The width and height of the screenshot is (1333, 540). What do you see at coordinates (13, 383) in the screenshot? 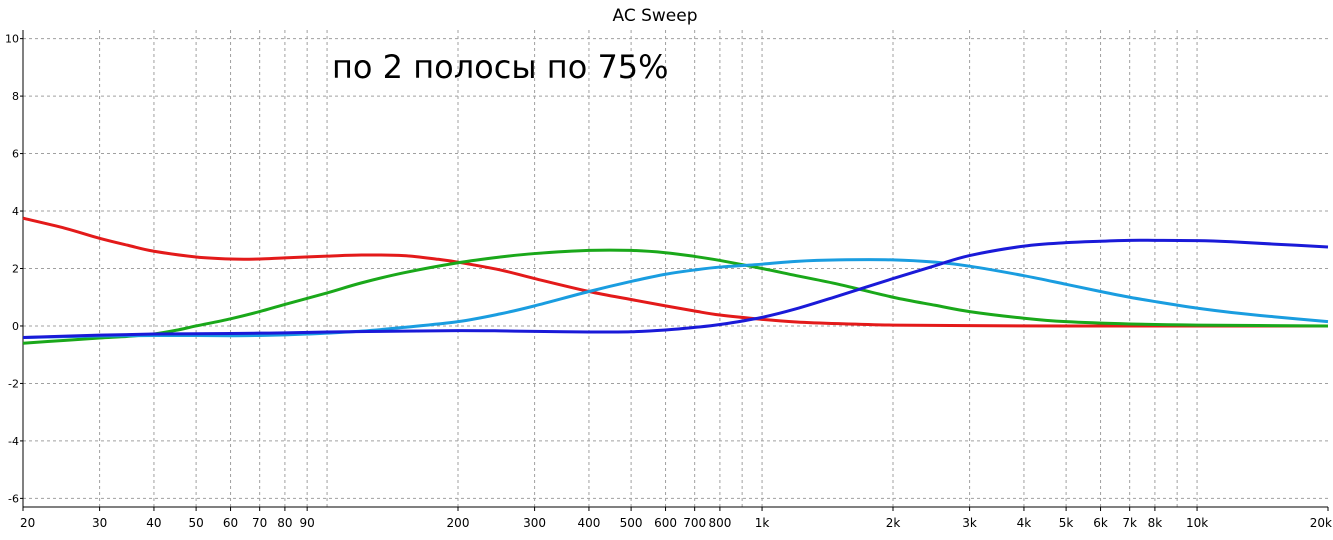
I see `y-tick-label: -2` at bounding box center [13, 383].